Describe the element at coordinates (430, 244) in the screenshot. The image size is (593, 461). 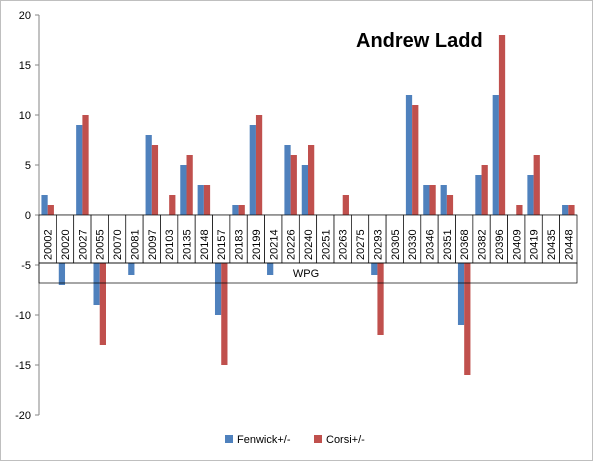
I see `category-label: 20346` at that location.